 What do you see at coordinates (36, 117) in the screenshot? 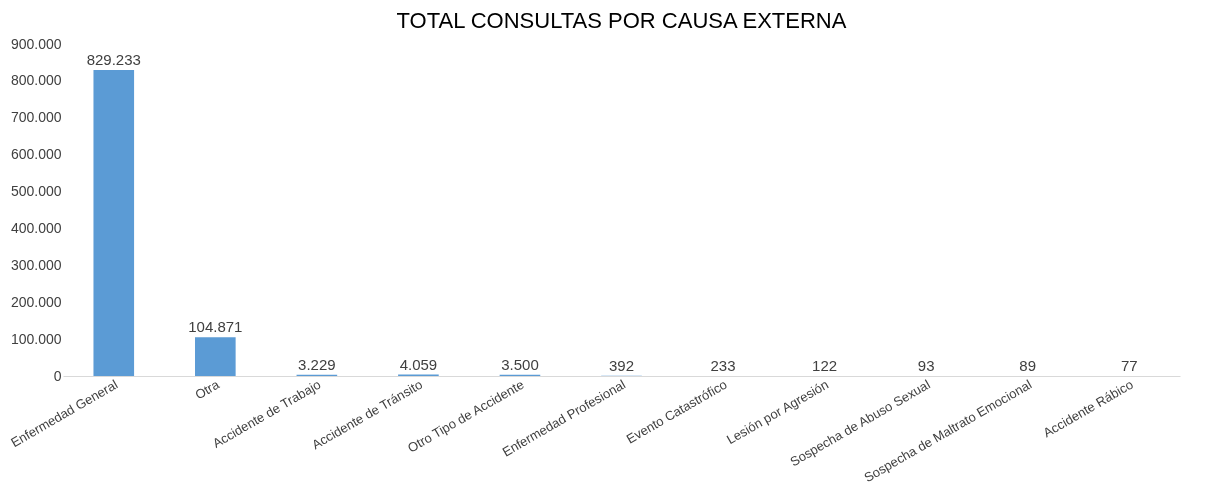
I see `y-tick-label: 700.000` at bounding box center [36, 117].